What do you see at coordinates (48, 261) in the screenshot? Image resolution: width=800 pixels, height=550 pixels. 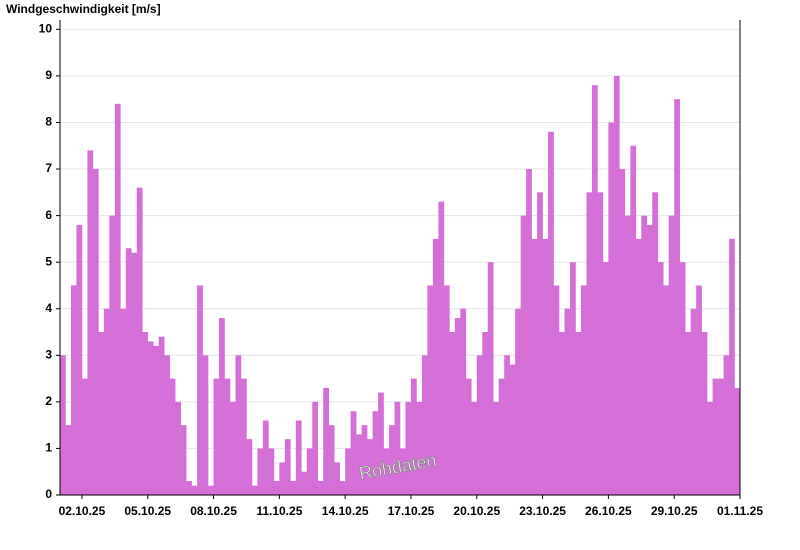 I see `y-tick-label: 5` at bounding box center [48, 261].